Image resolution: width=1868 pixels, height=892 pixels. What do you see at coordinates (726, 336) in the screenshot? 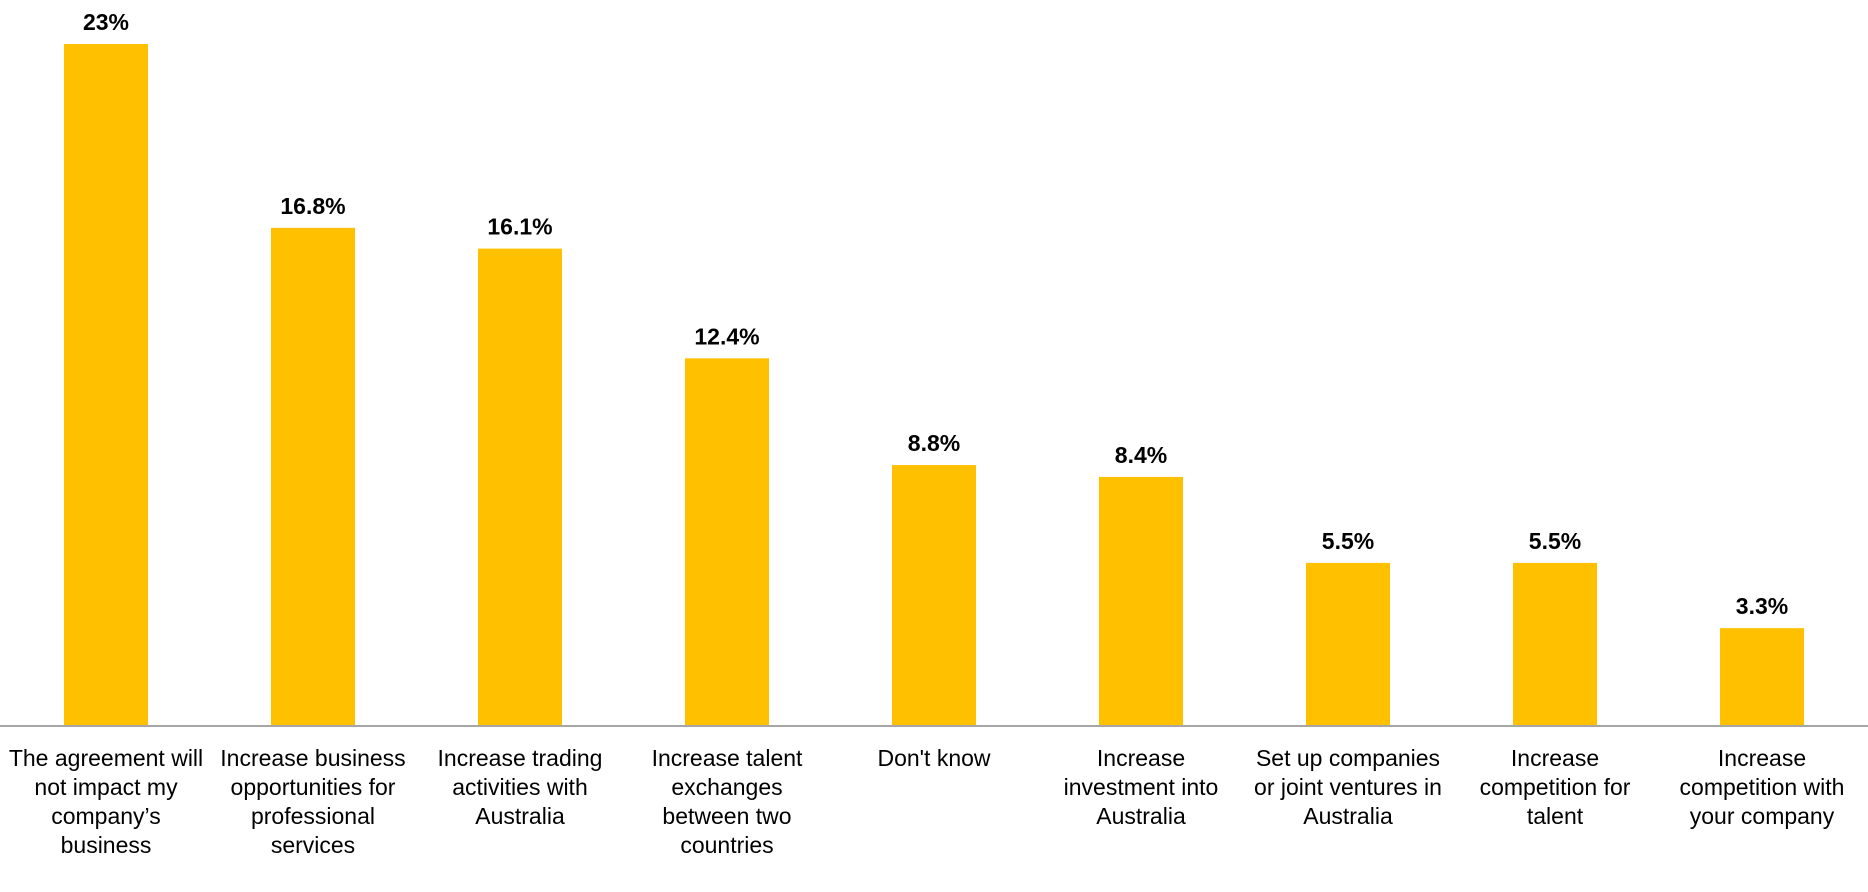
I see `data-label-4: 12.4%` at bounding box center [726, 336].